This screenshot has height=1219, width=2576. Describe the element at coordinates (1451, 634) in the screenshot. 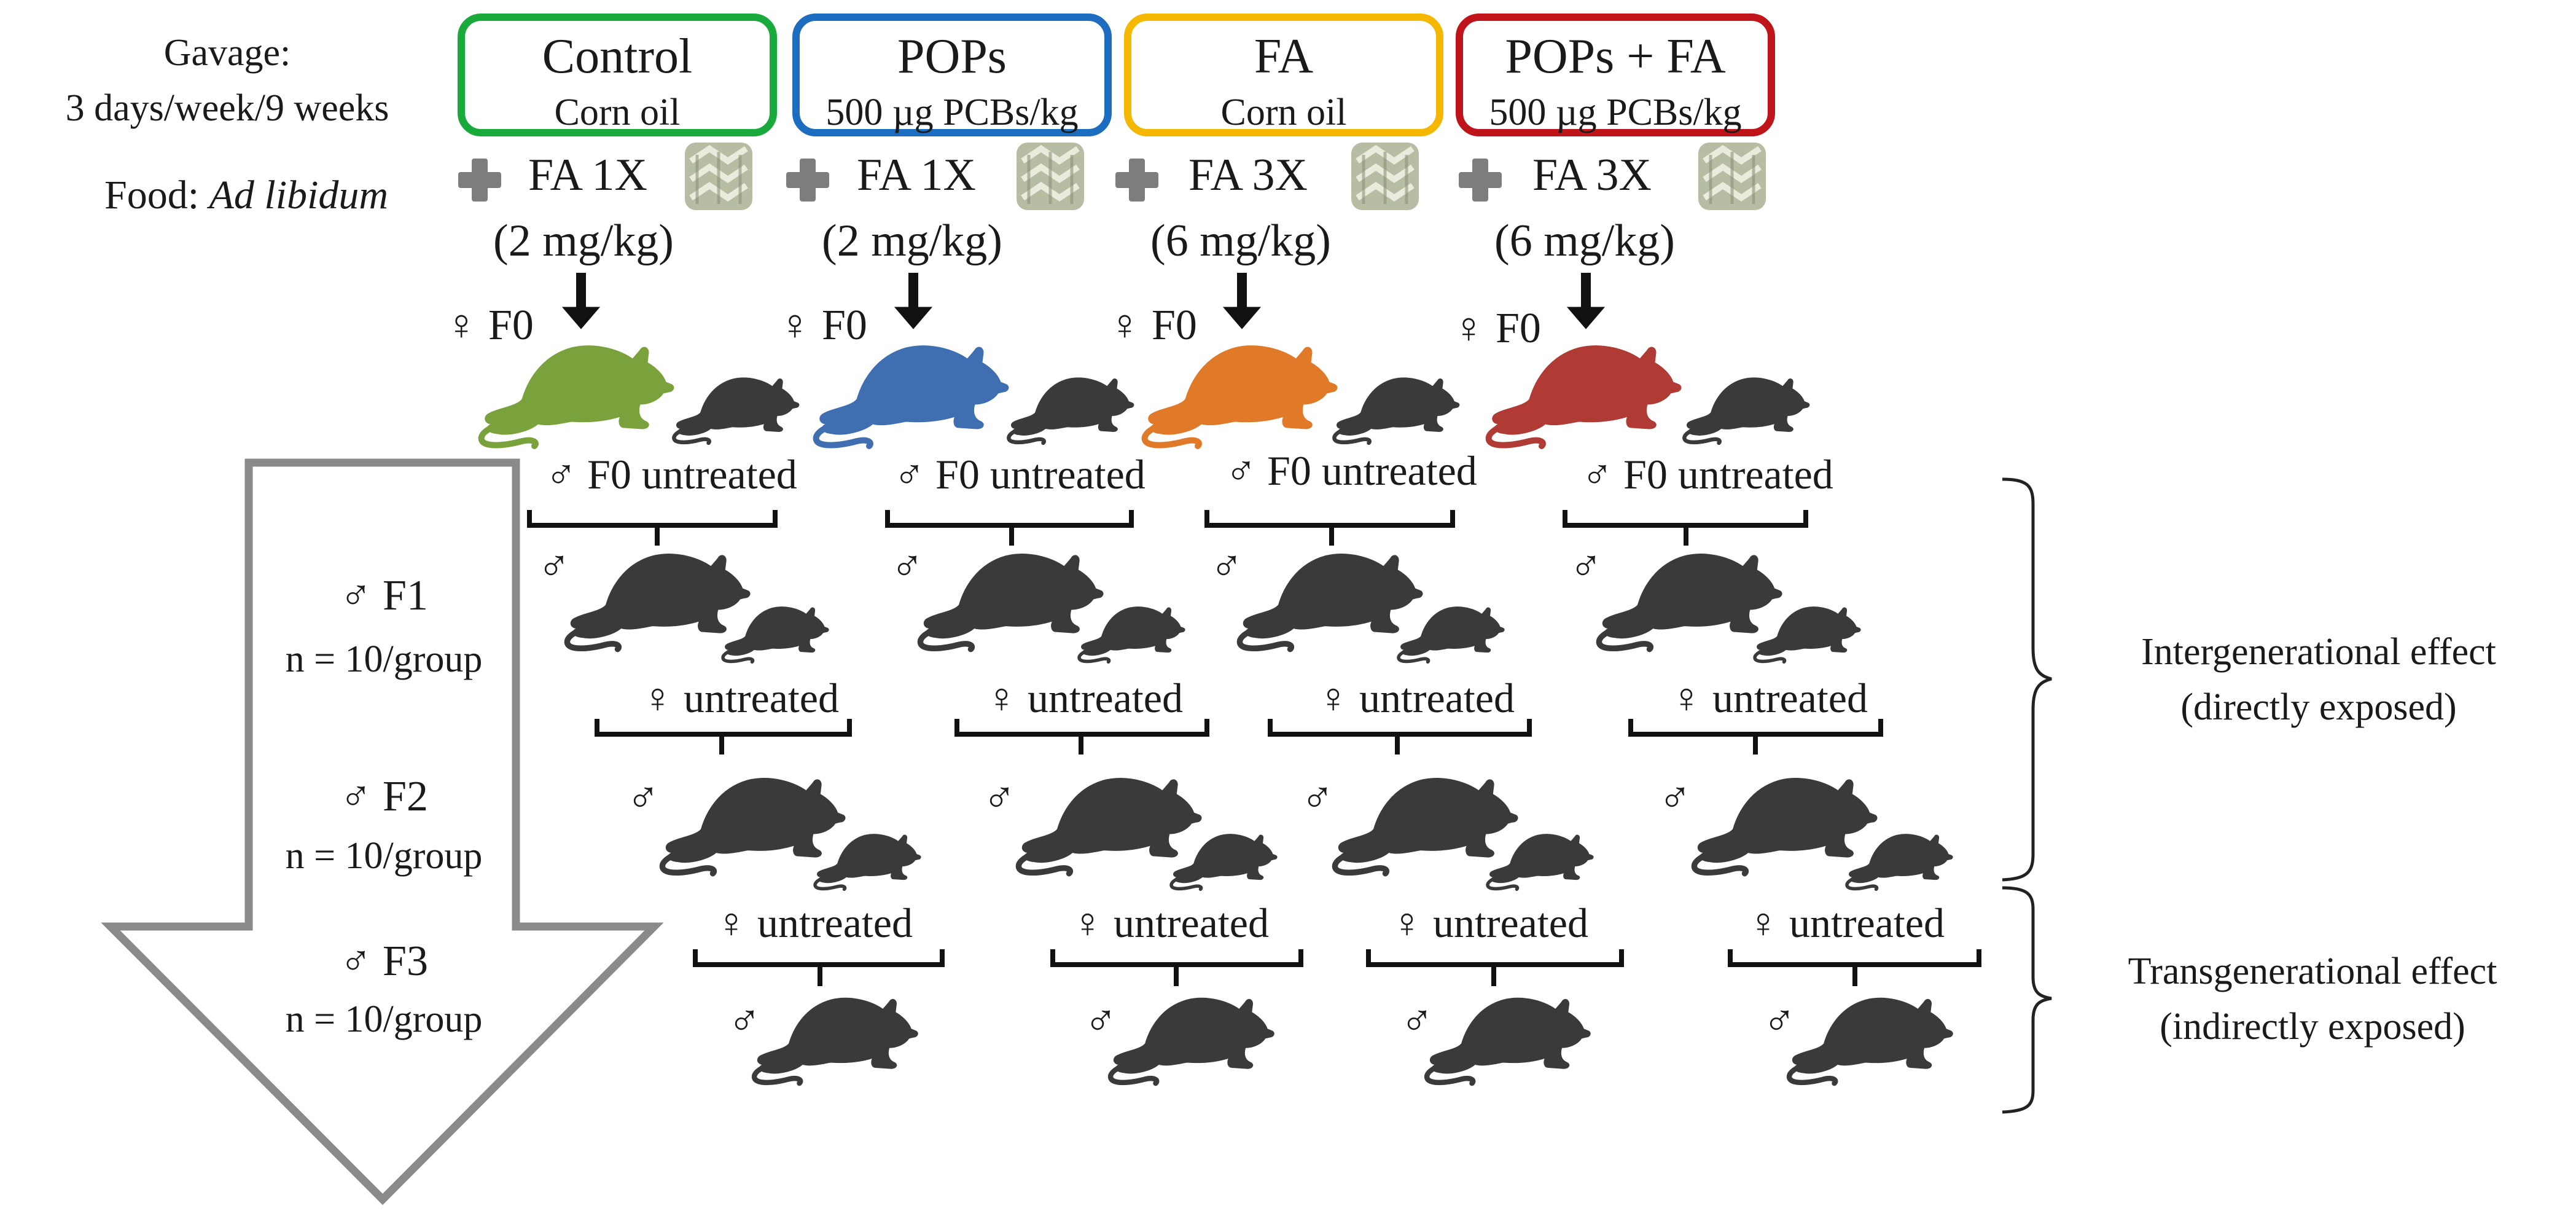

I see `f1-female-rat-fa` at that location.